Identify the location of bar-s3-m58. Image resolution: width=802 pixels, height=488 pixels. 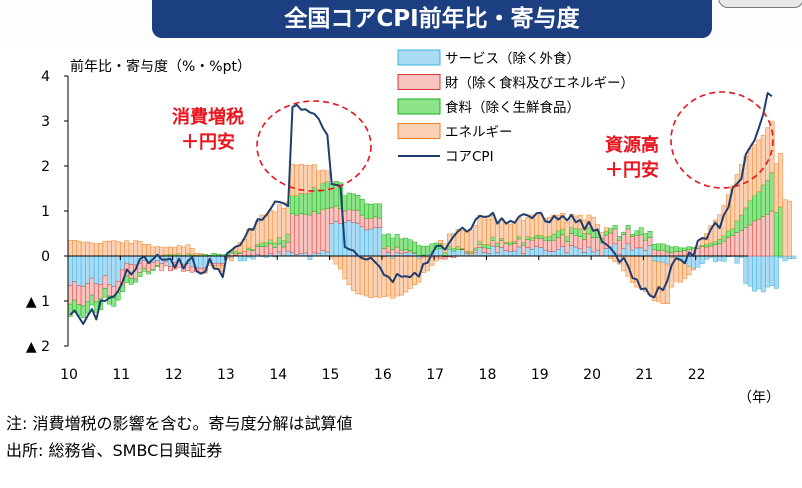
(323, 176).